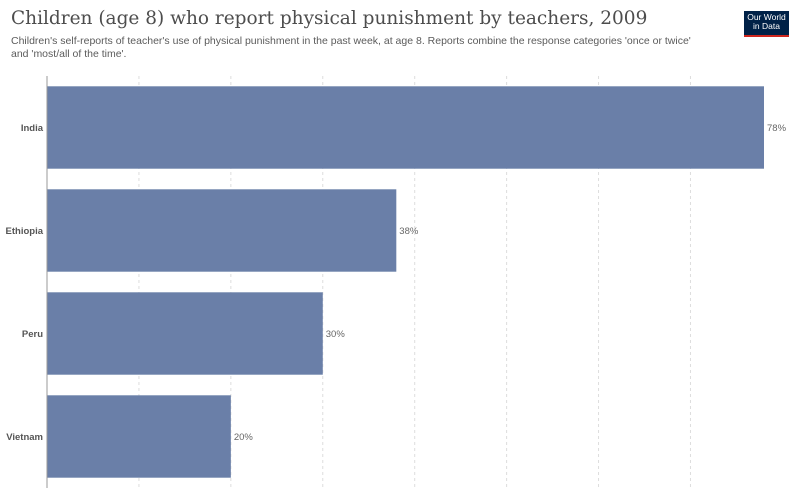 This screenshot has width=800, height=499. Describe the element at coordinates (32, 128) in the screenshot. I see `category-label: India` at that location.